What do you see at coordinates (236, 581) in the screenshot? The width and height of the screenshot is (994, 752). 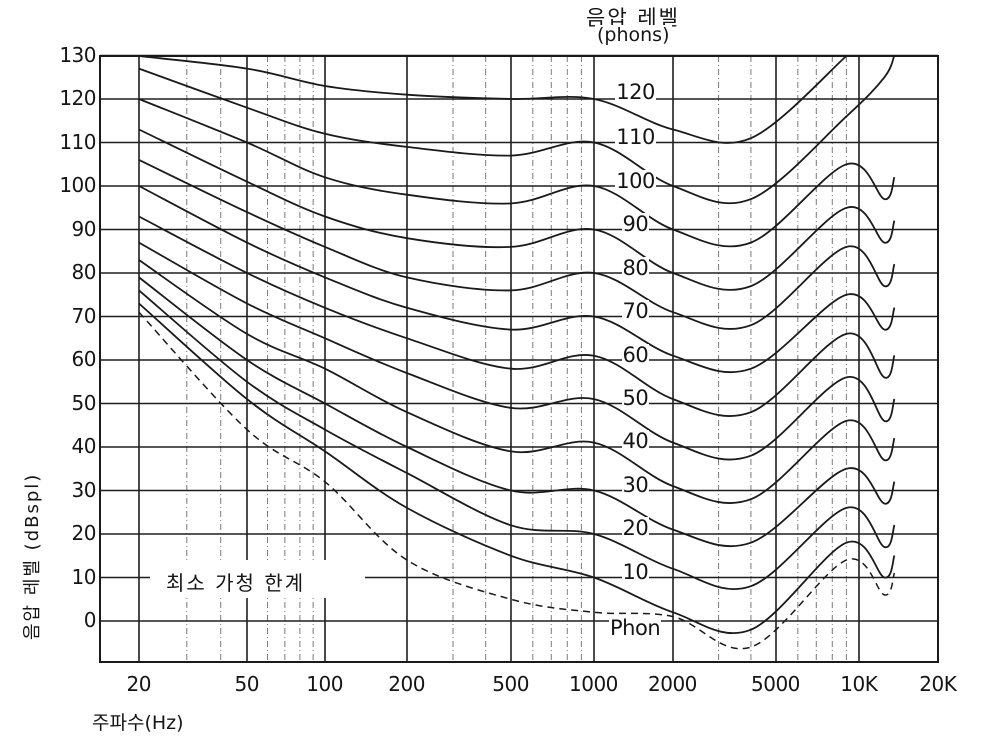 I see `threshold-annotation: 최소 가청 한계` at bounding box center [236, 581].